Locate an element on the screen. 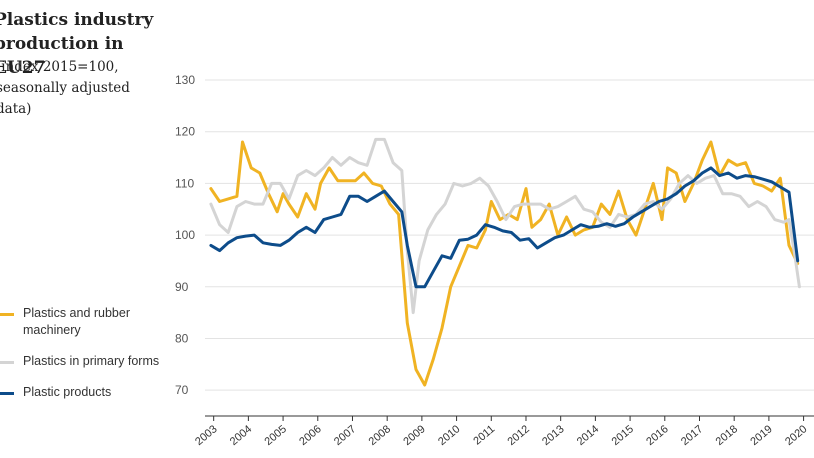 The height and width of the screenshot is (458, 814). y-tick-label-80: 80 is located at coordinates (182, 338).